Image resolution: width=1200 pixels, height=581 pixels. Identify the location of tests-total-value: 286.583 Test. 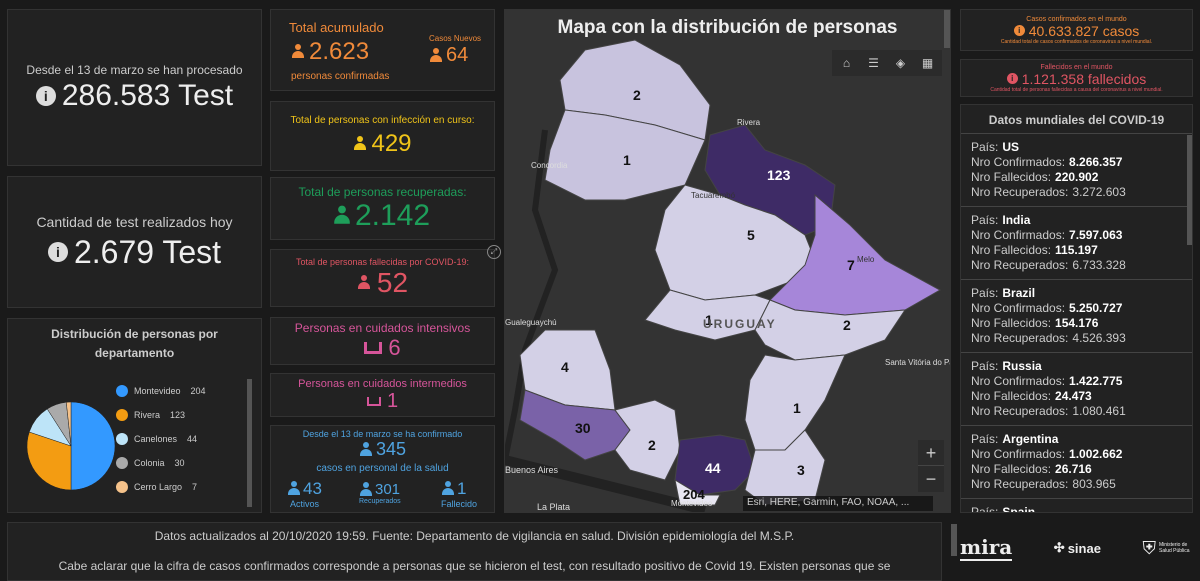
(147, 95).